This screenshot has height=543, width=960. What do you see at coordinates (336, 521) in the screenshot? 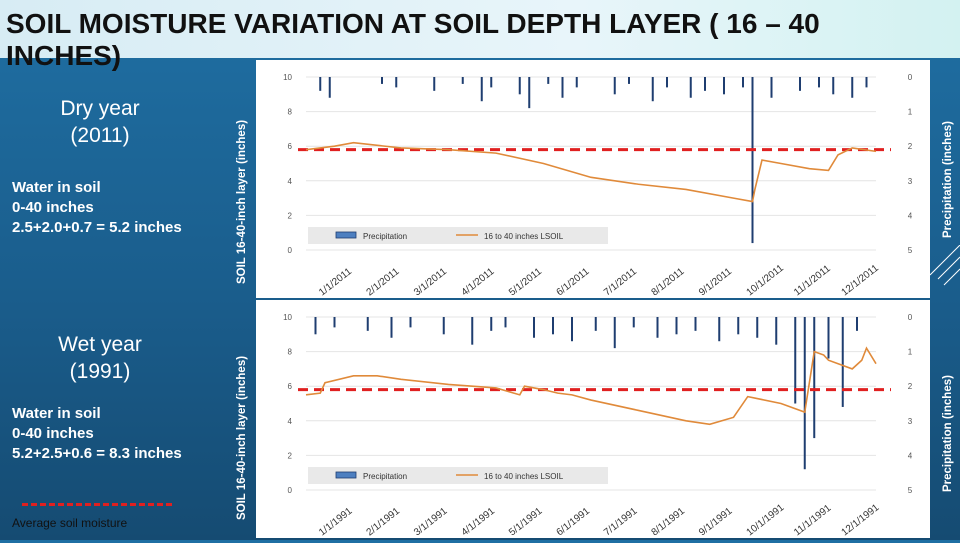
I see `x-tick-label: 1/1/1991` at bounding box center [336, 521].